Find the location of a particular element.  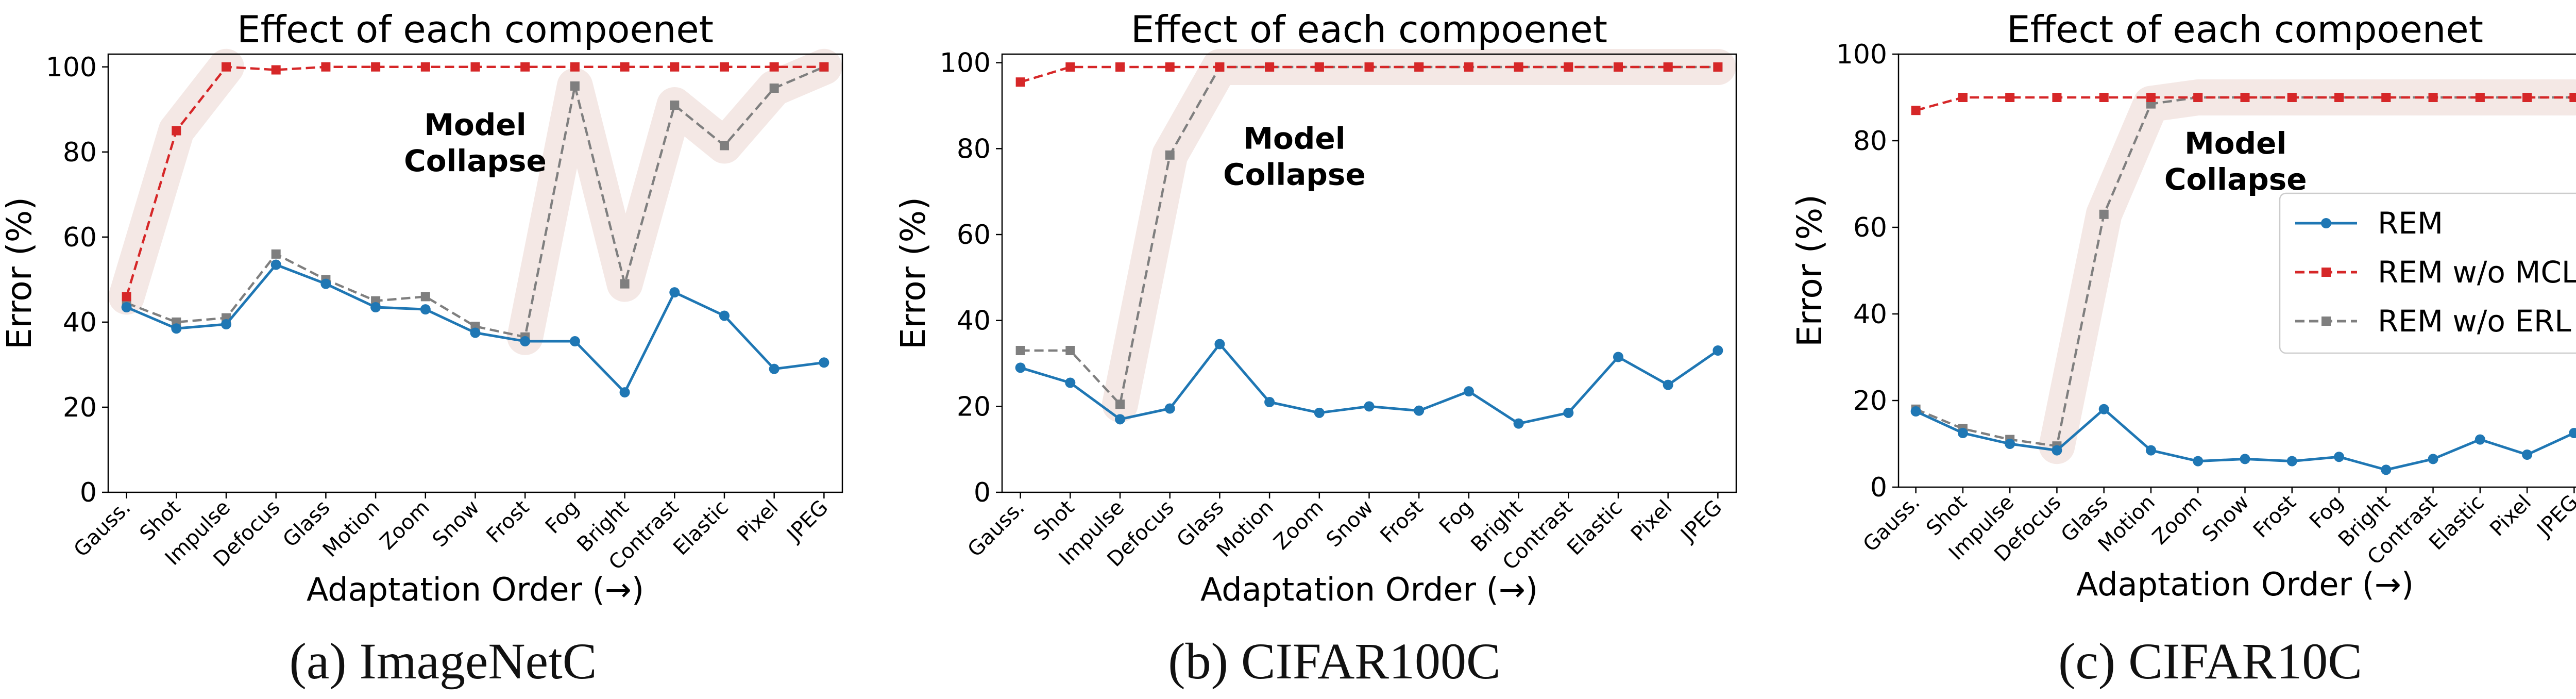

y-tick-label: 0 is located at coordinates (1878, 487).